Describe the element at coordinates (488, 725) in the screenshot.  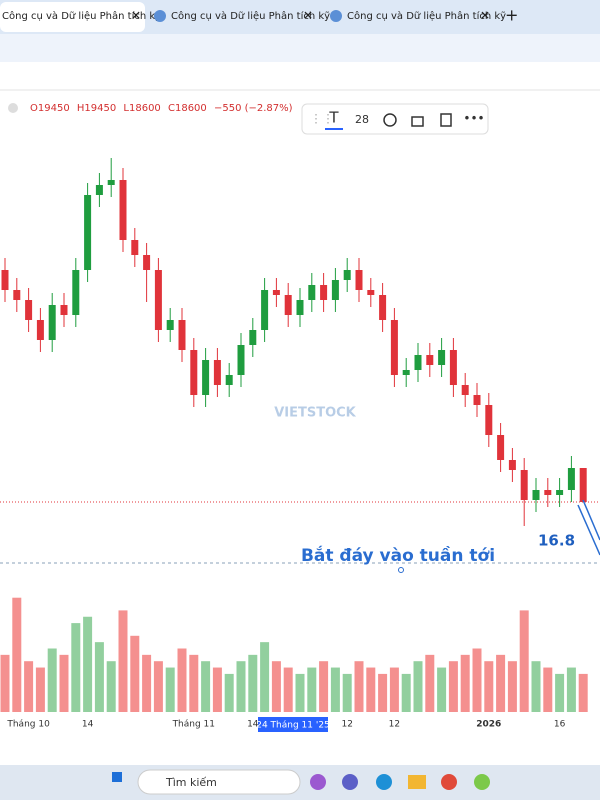
I see `x-tick-label: 2026` at that location.